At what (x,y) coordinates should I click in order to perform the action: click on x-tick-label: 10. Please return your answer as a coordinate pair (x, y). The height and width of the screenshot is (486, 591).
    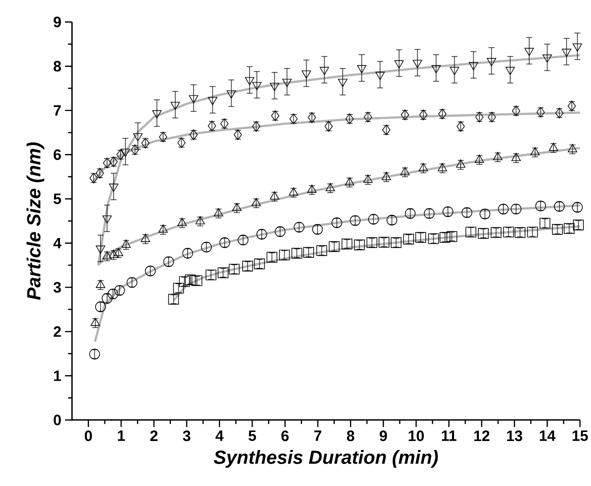
    Looking at the image, I should click on (416, 436).